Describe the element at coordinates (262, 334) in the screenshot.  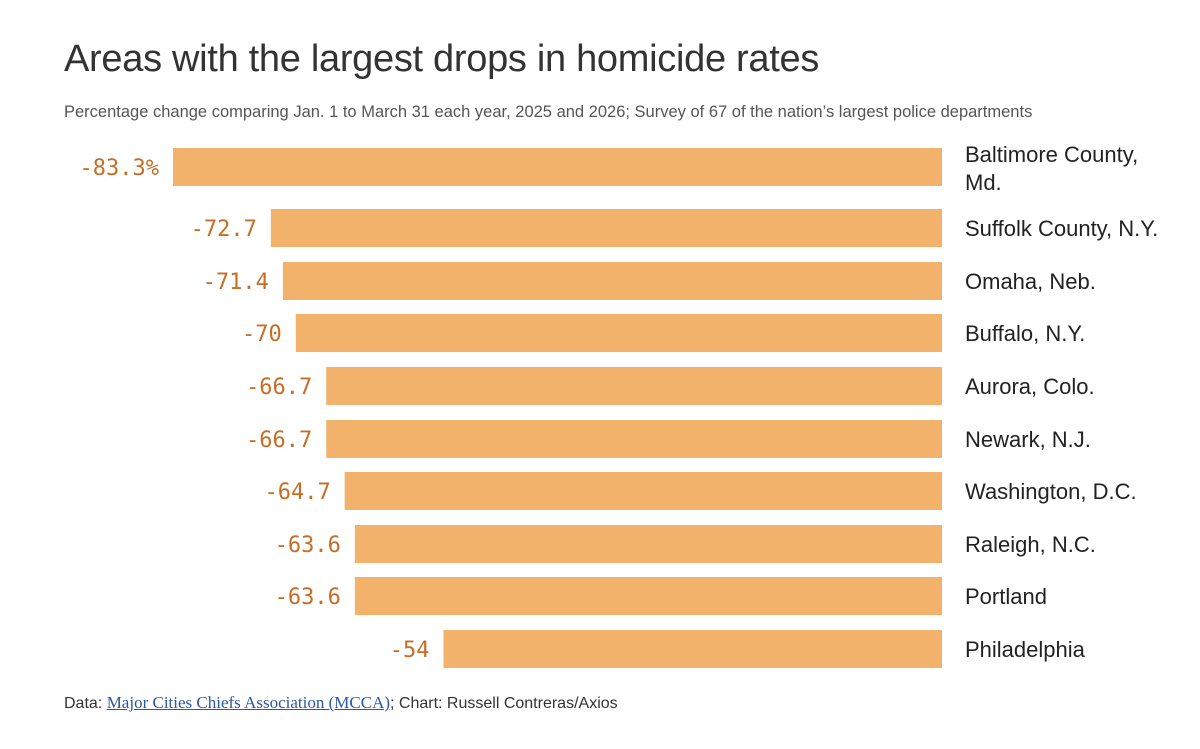
I see `bar-value-label: -70` at that location.